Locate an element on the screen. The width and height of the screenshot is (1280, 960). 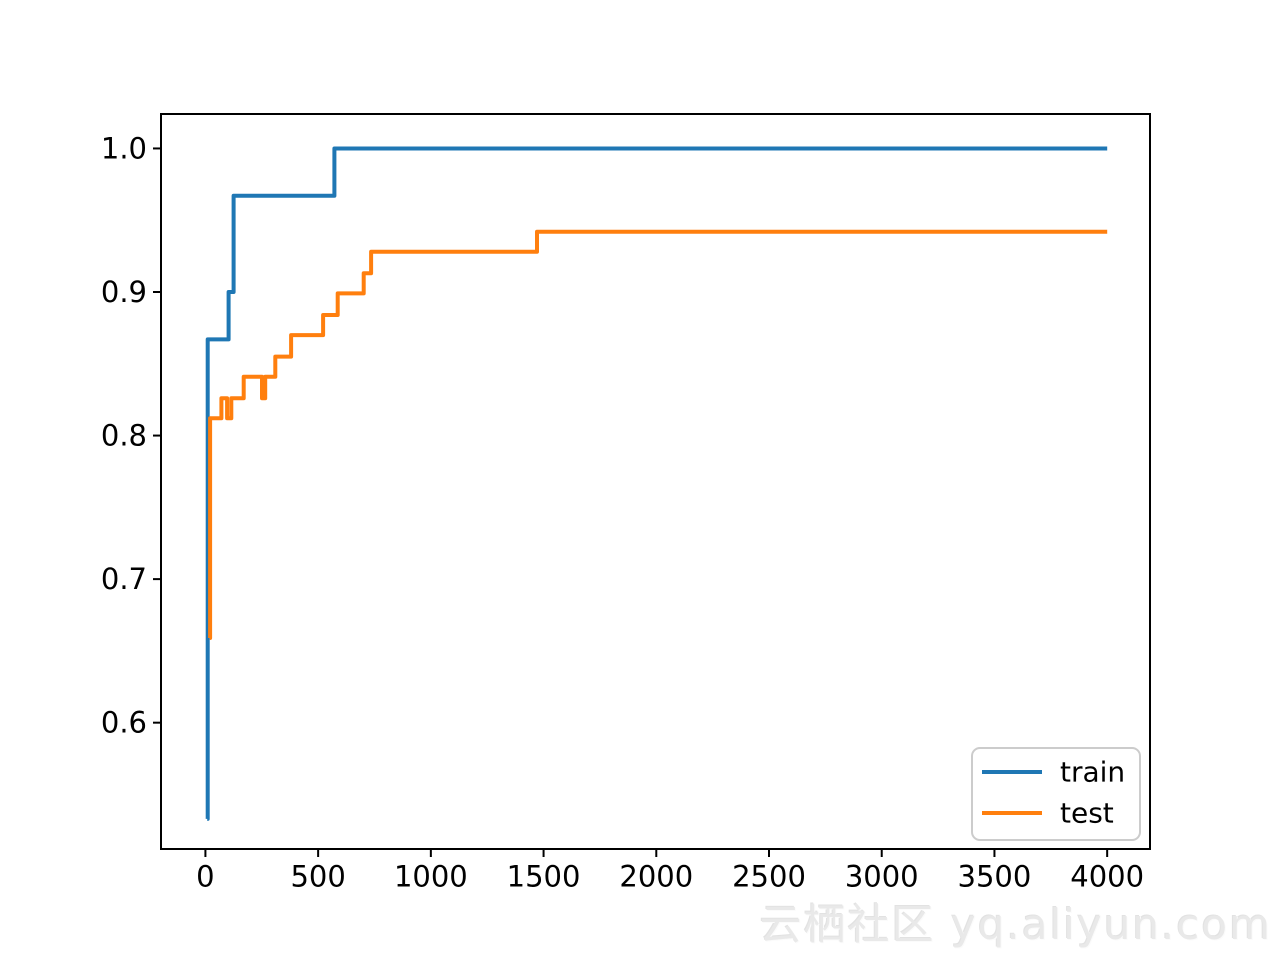
y-tick-label: 1.0 is located at coordinates (124, 148).